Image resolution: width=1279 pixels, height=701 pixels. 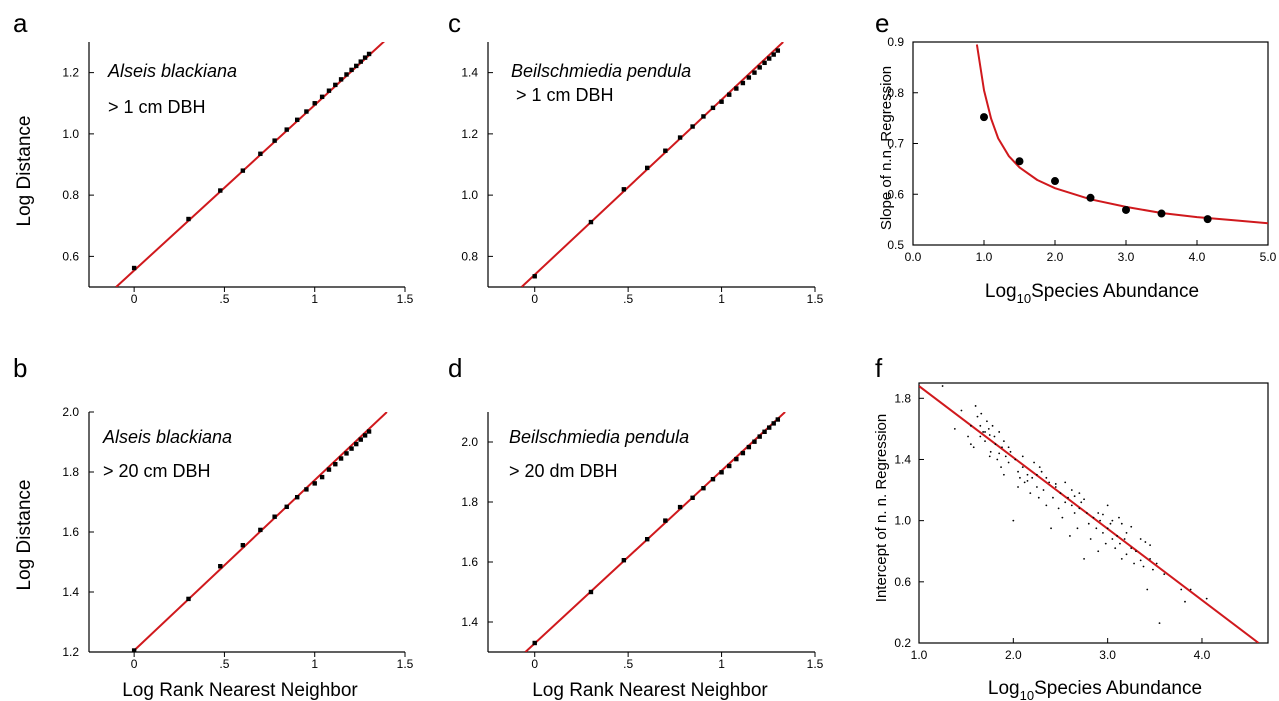 I want to click on panel-b-ytick-label: 1.2, so click(x=70, y=652).